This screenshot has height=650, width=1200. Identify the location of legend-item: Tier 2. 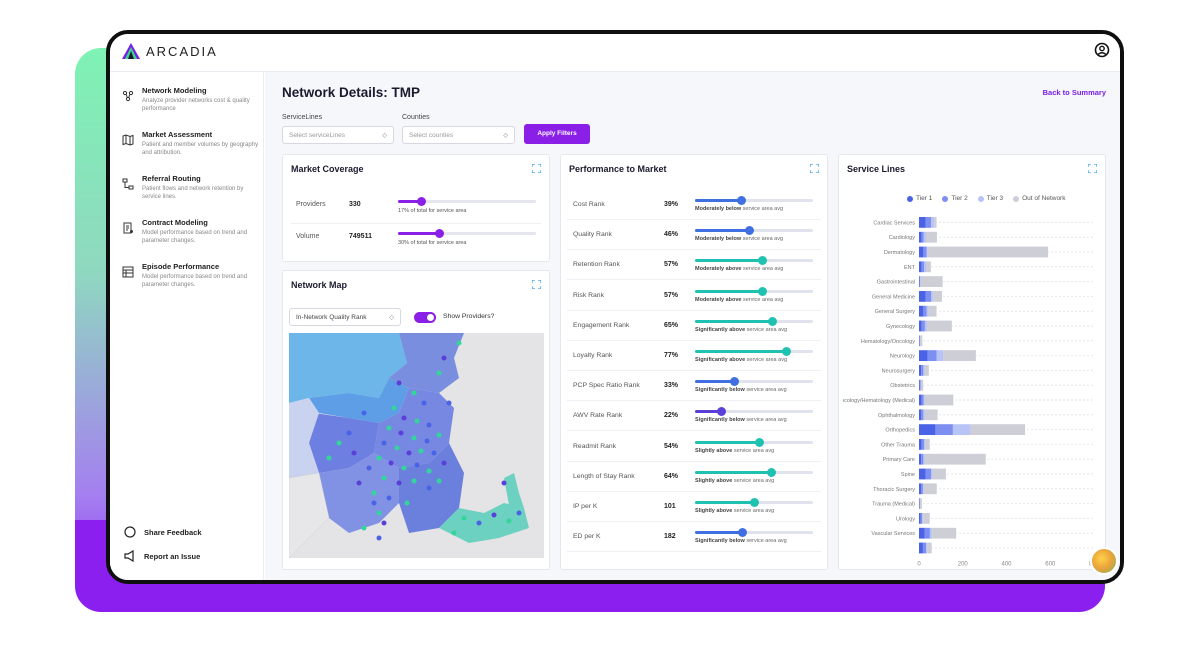
(955, 198).